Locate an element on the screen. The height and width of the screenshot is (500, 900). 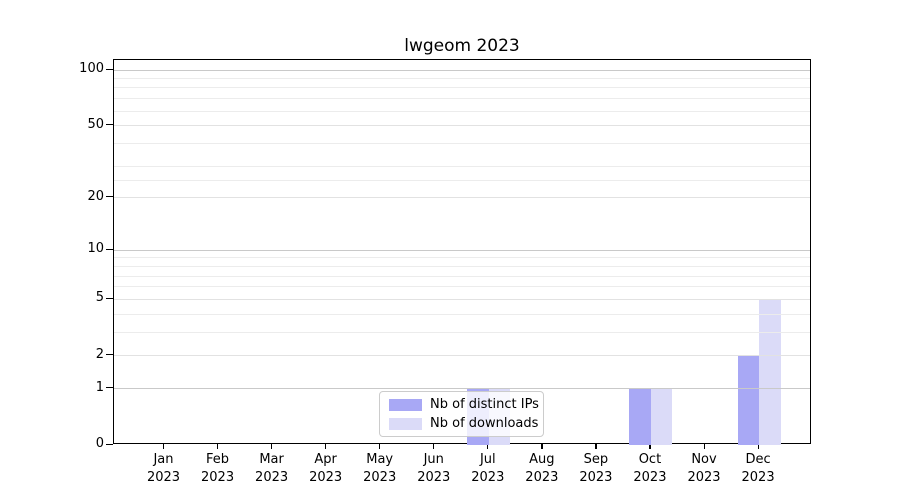
y-axis-tick-label: 100 is located at coordinates (91, 69).